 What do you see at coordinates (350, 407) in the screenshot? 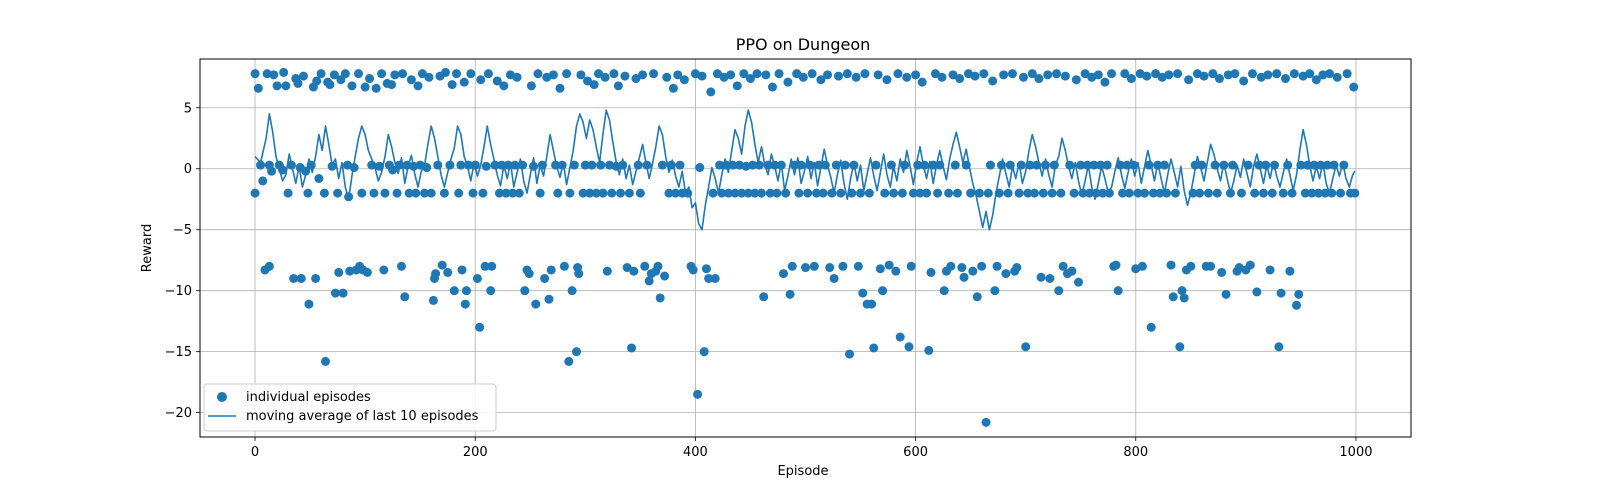
I see `legend-box` at bounding box center [350, 407].